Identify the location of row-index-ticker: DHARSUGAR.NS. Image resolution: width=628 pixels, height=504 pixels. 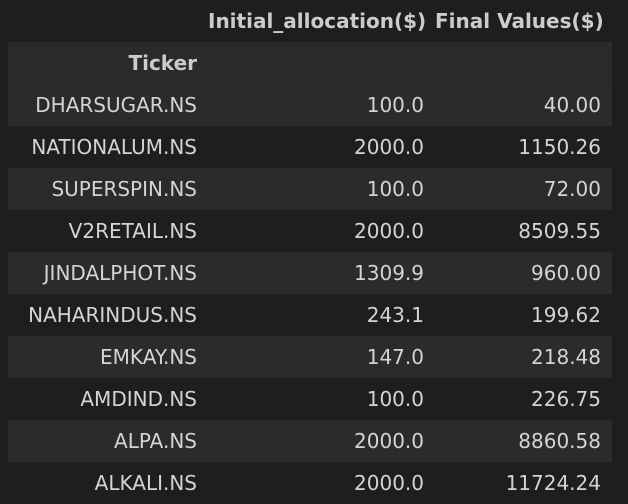
(116, 105).